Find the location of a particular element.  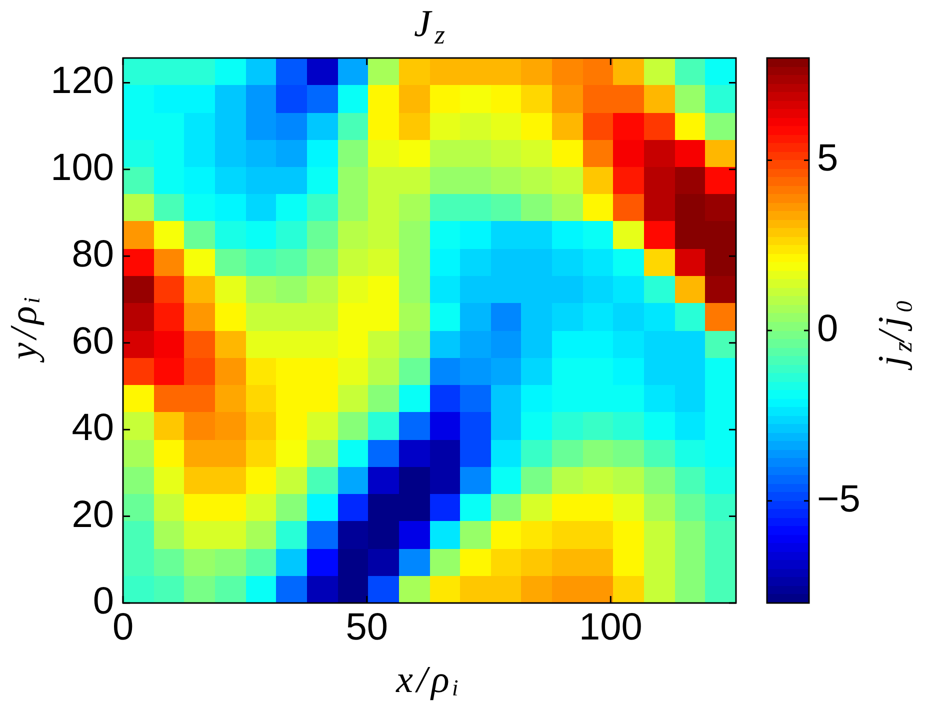

color-bar-label: −5 is located at coordinates (838, 499).